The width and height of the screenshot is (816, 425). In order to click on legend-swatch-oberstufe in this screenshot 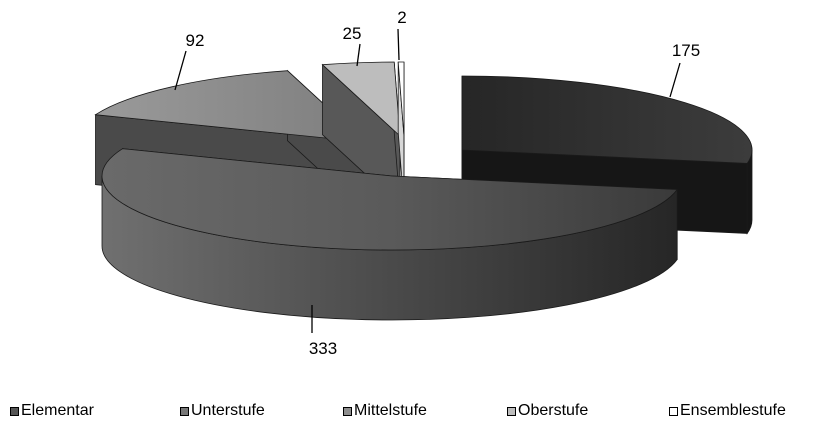, I will do `click(511, 411)`.